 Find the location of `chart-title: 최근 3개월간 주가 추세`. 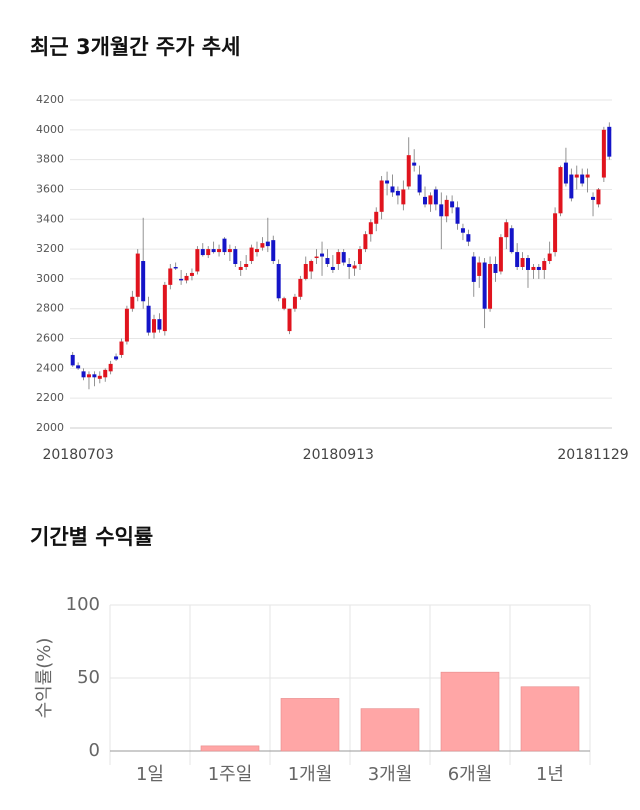

chart-title: 최근 3개월간 주가 추세 is located at coordinates (135, 47).